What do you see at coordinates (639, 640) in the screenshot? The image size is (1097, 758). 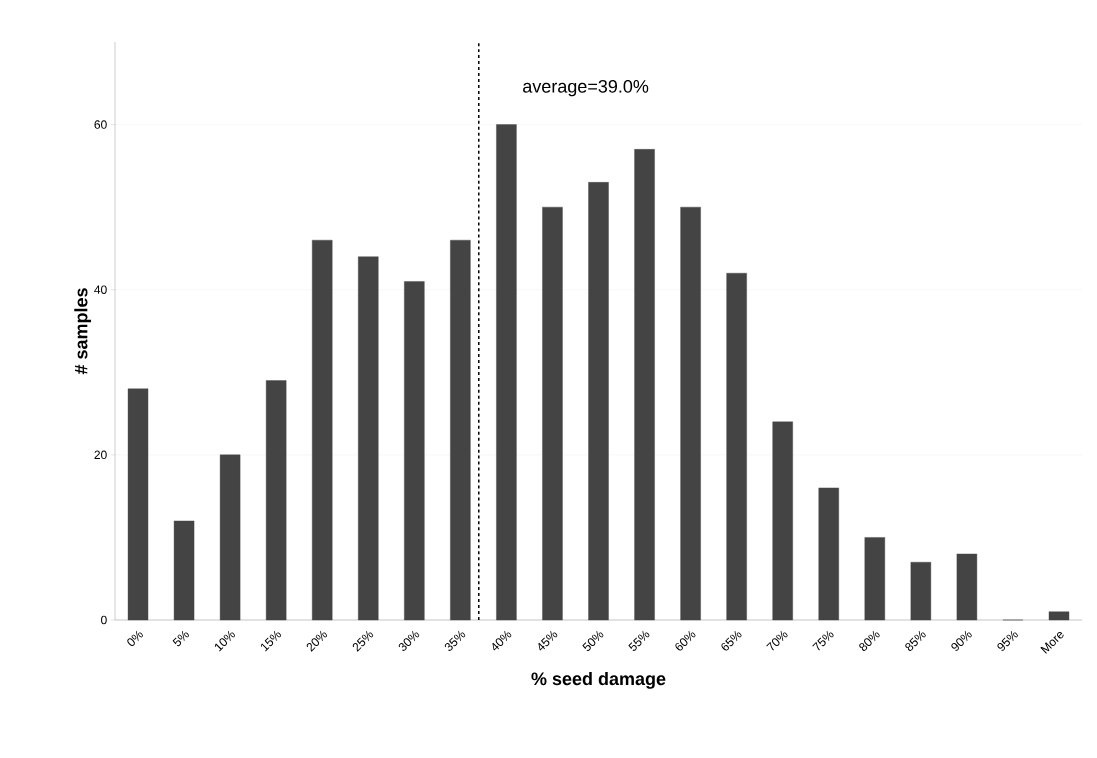 I see `x-tick-label: 55%` at bounding box center [639, 640].